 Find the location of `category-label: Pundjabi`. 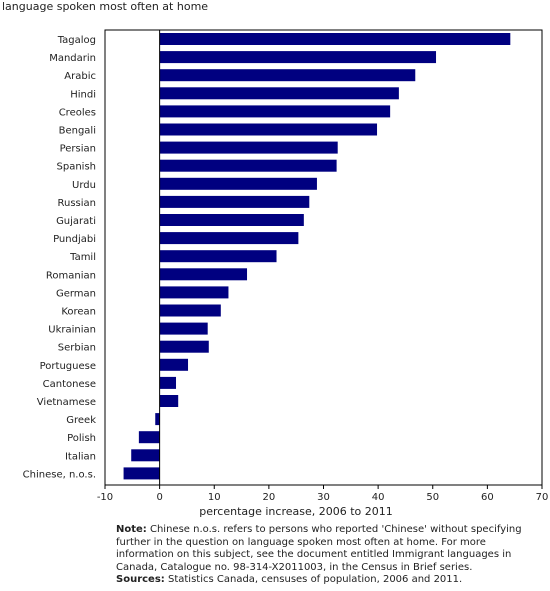

category-label: Pundjabi is located at coordinates (74, 239).